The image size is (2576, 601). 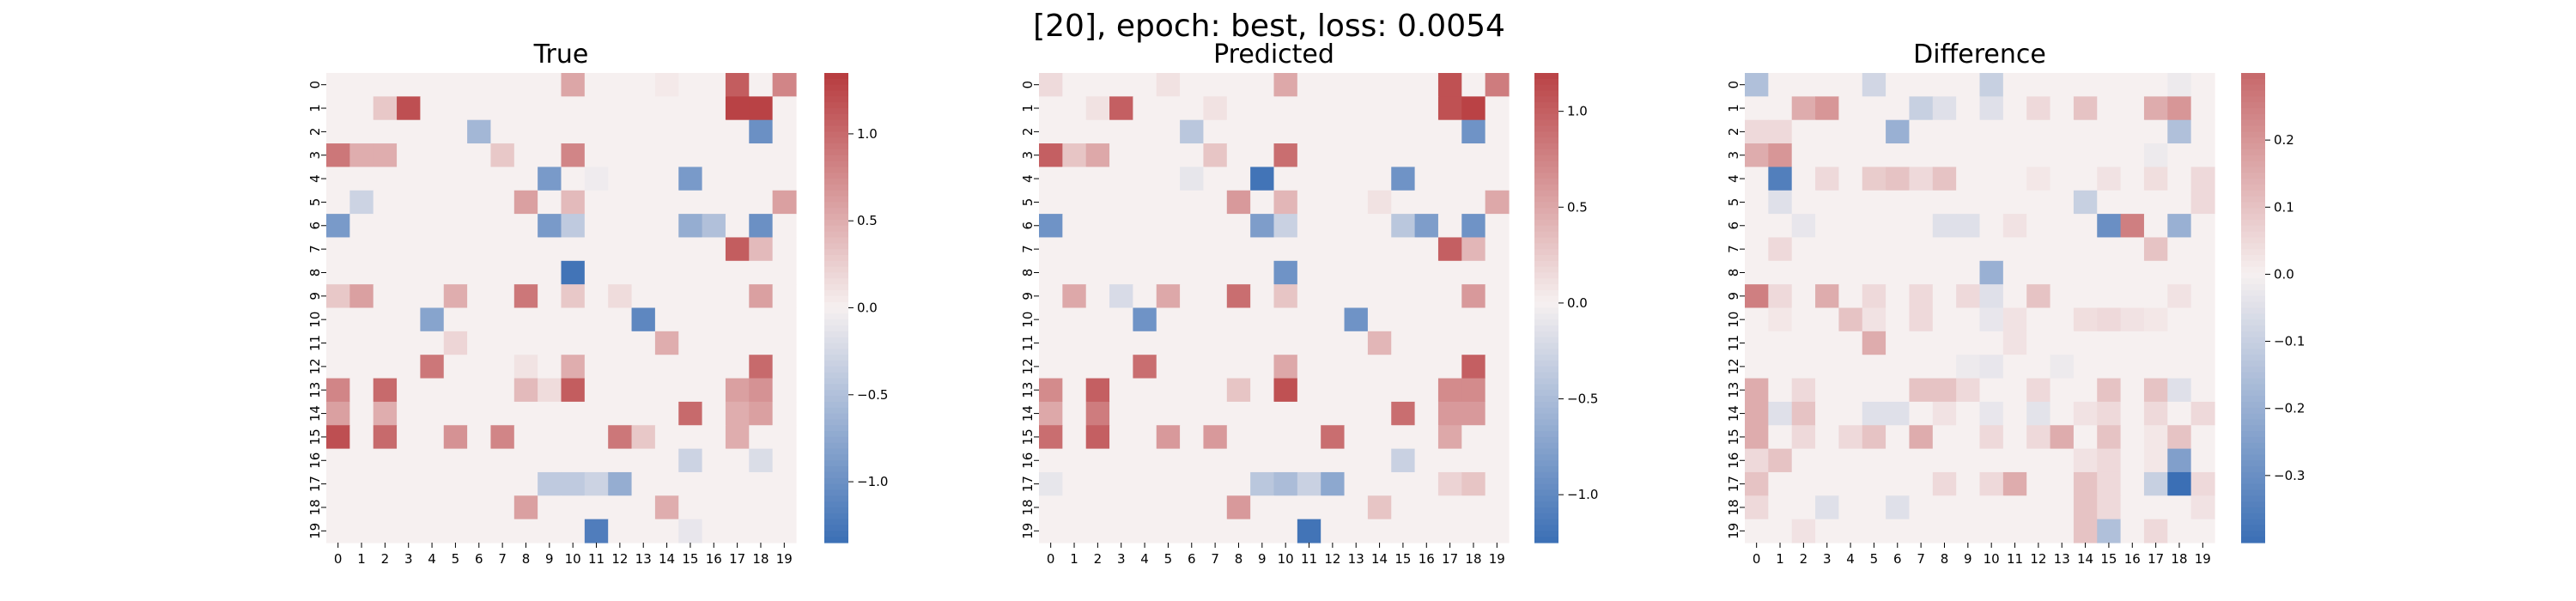 What do you see at coordinates (1269, 26) in the screenshot?
I see `figure-title: [20], epoch: best, loss: 0.0054` at bounding box center [1269, 26].